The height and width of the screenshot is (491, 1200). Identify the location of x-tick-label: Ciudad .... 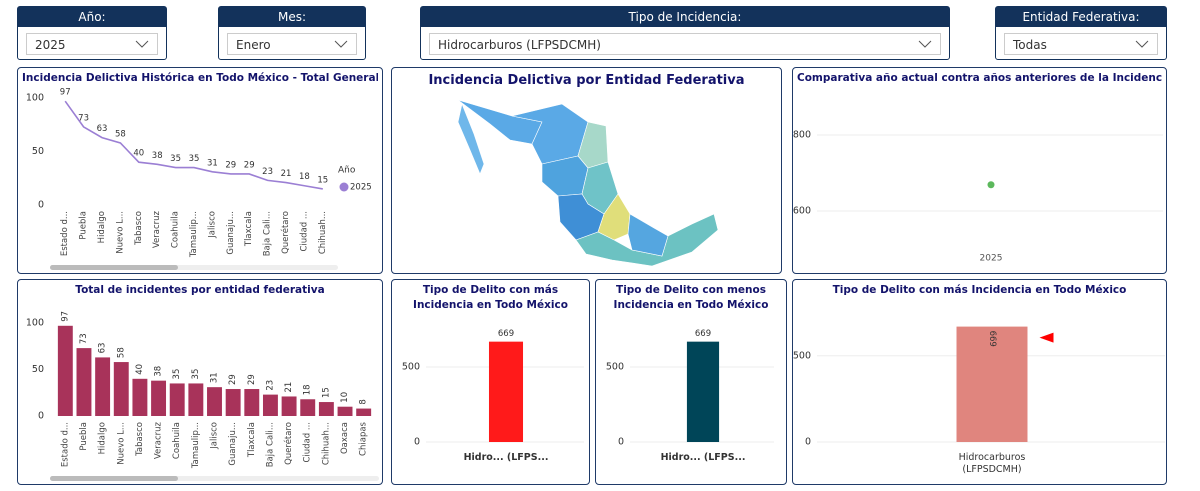
(304, 231).